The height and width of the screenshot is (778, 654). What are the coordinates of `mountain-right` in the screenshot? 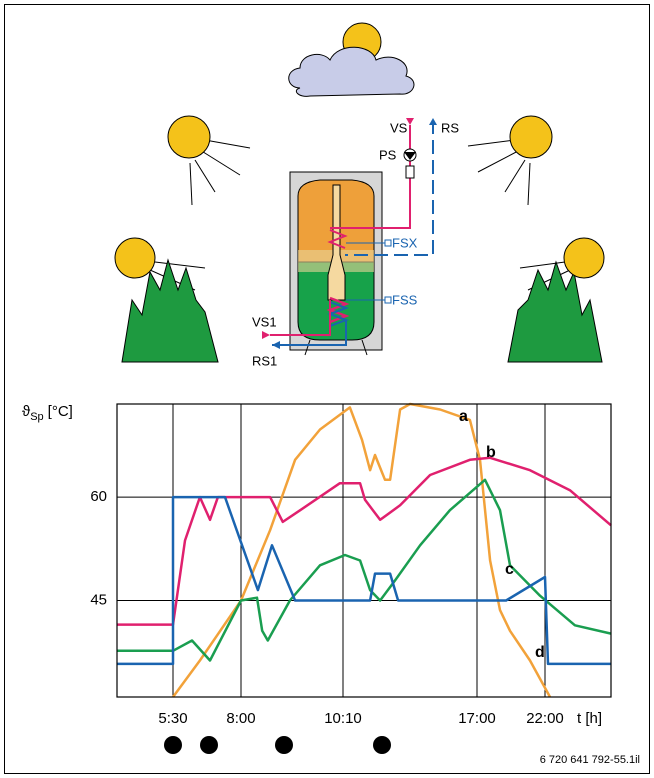 It's located at (556, 300).